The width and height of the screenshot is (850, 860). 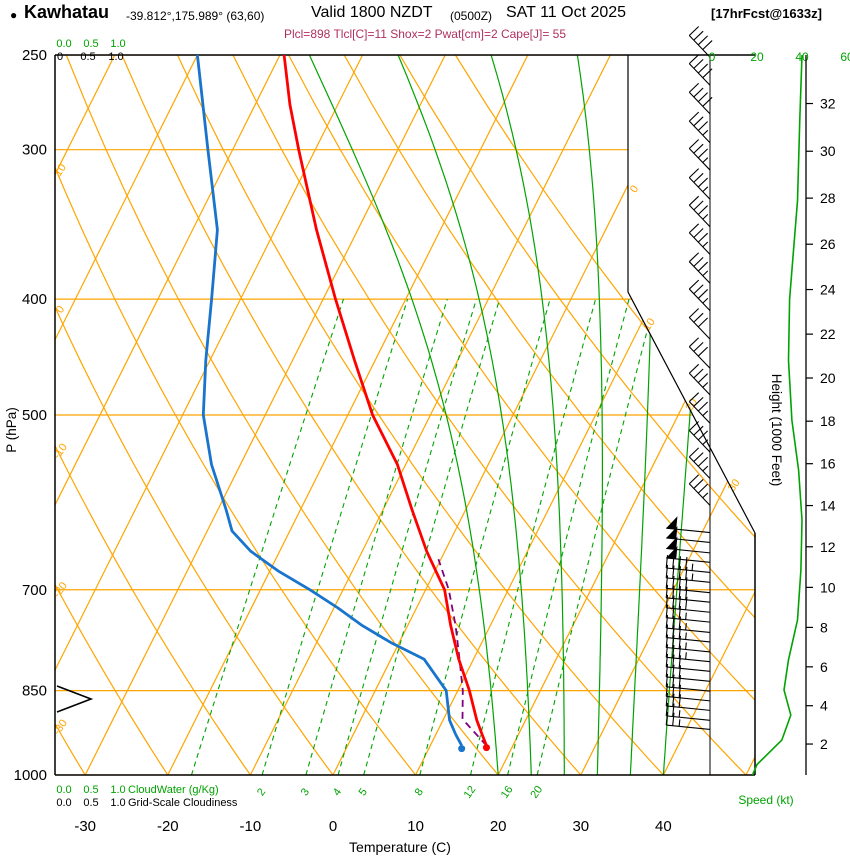 I want to click on mixing-ratio-label: 12, so click(x=470, y=792).